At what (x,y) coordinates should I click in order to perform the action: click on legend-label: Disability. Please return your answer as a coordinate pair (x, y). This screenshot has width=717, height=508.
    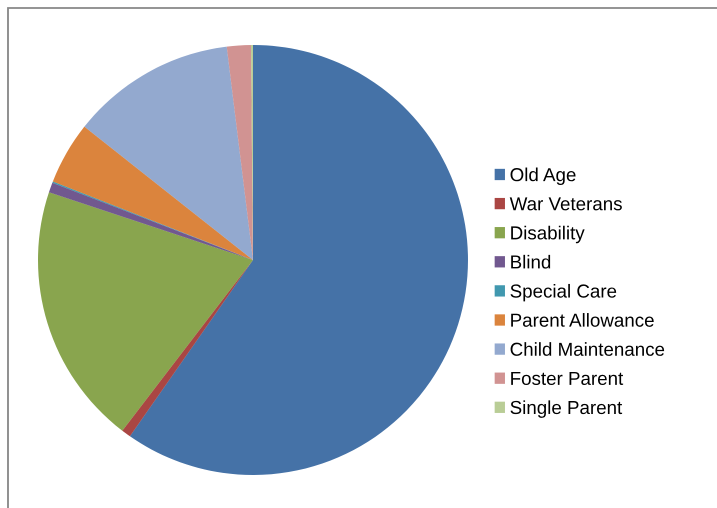
    Looking at the image, I should click on (548, 235).